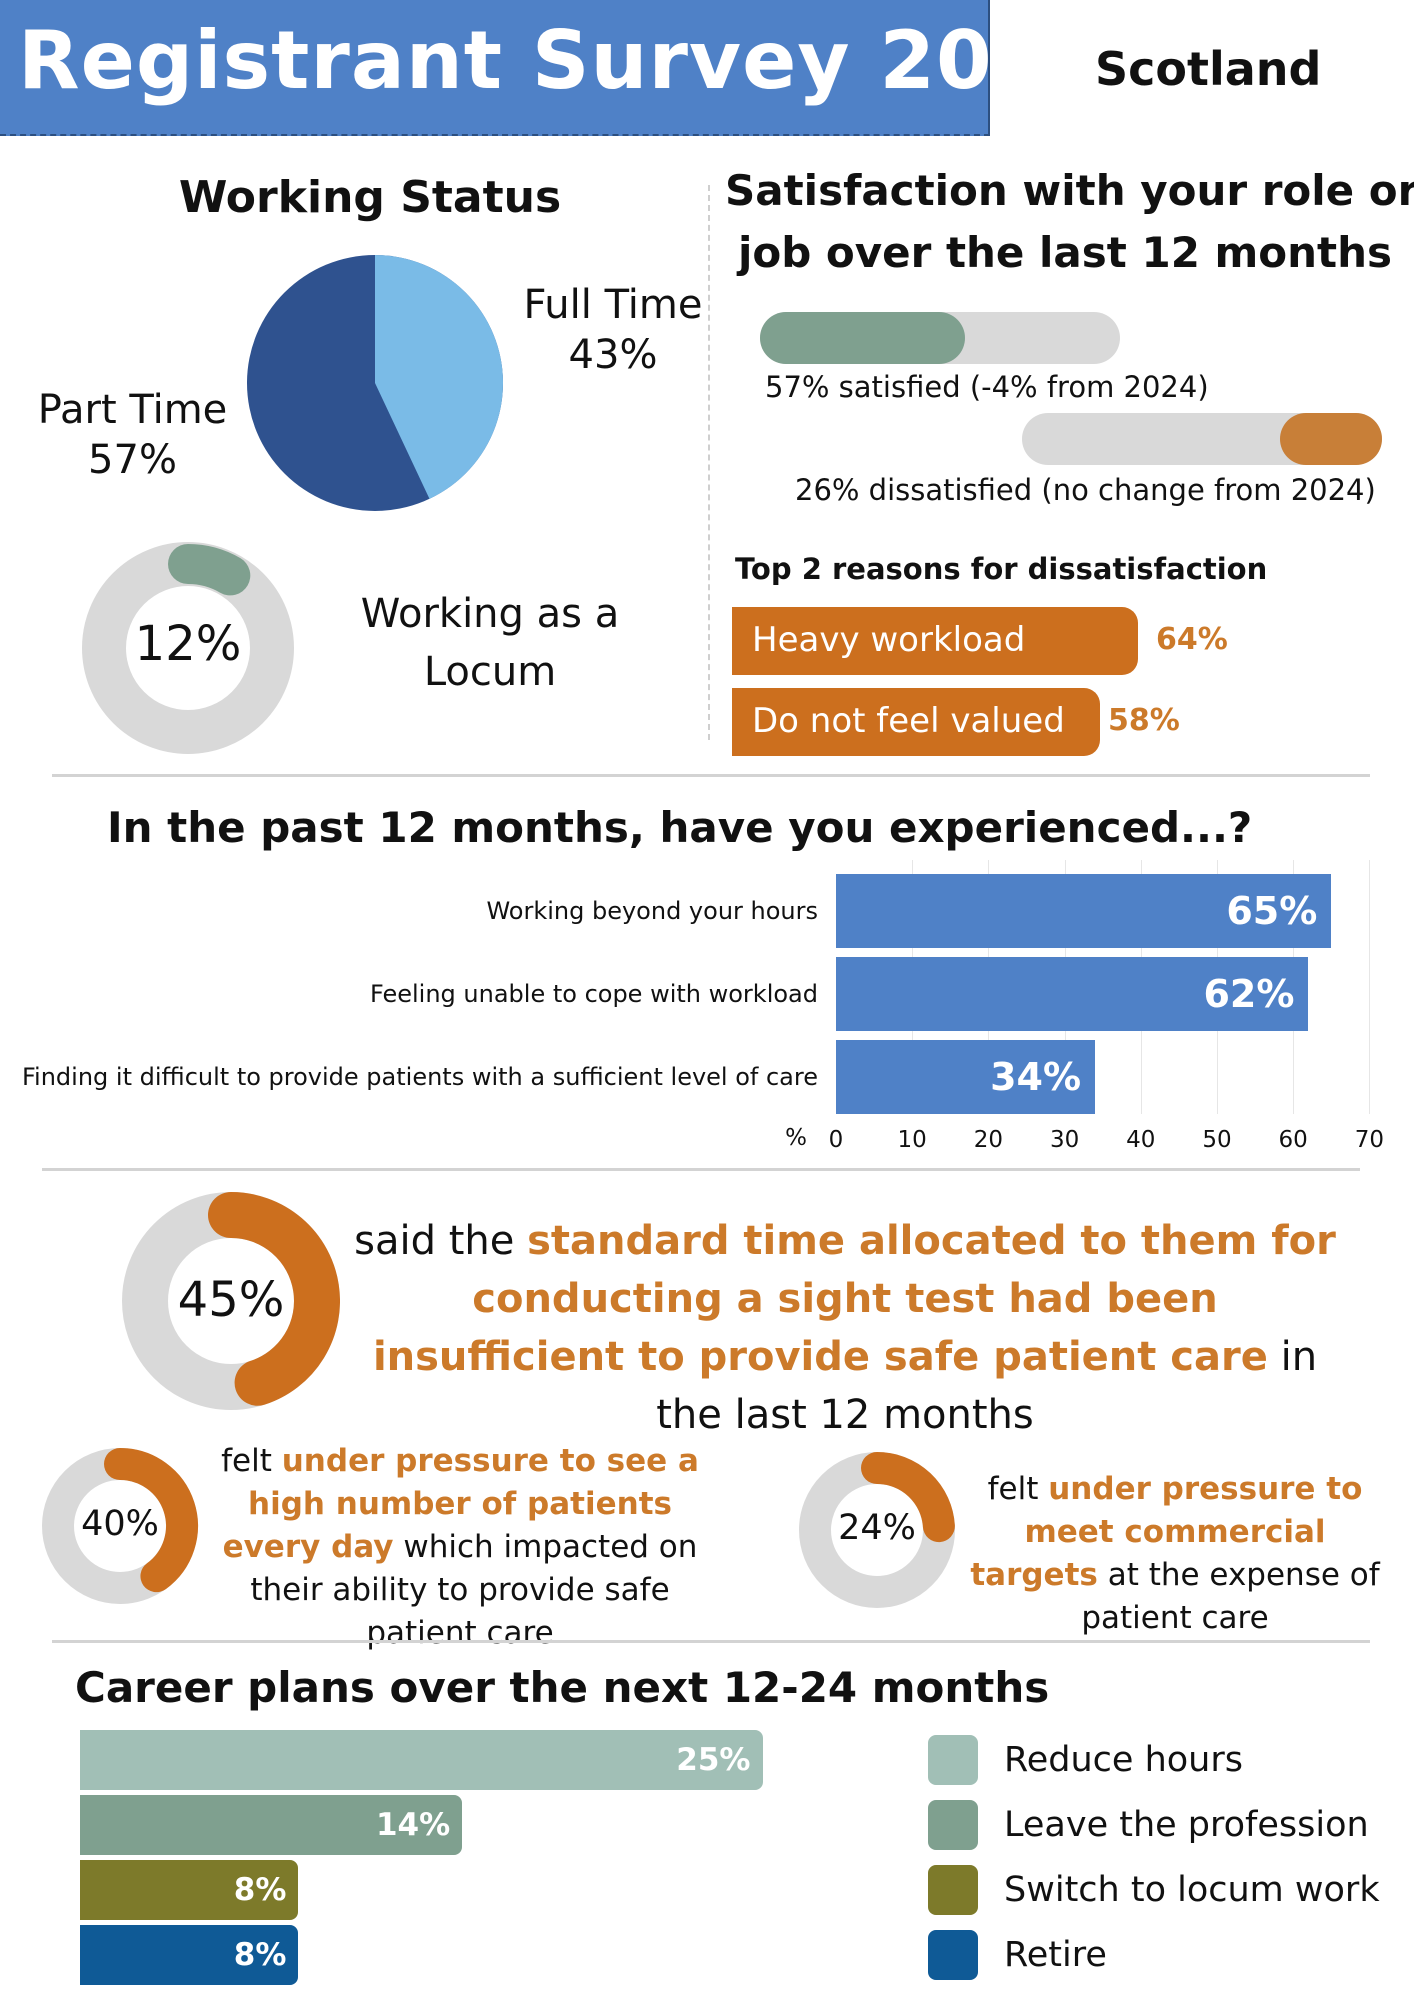 The image size is (1414, 2000). What do you see at coordinates (490, 614) in the screenshot?
I see `locum-label-line1: Working as a` at bounding box center [490, 614].